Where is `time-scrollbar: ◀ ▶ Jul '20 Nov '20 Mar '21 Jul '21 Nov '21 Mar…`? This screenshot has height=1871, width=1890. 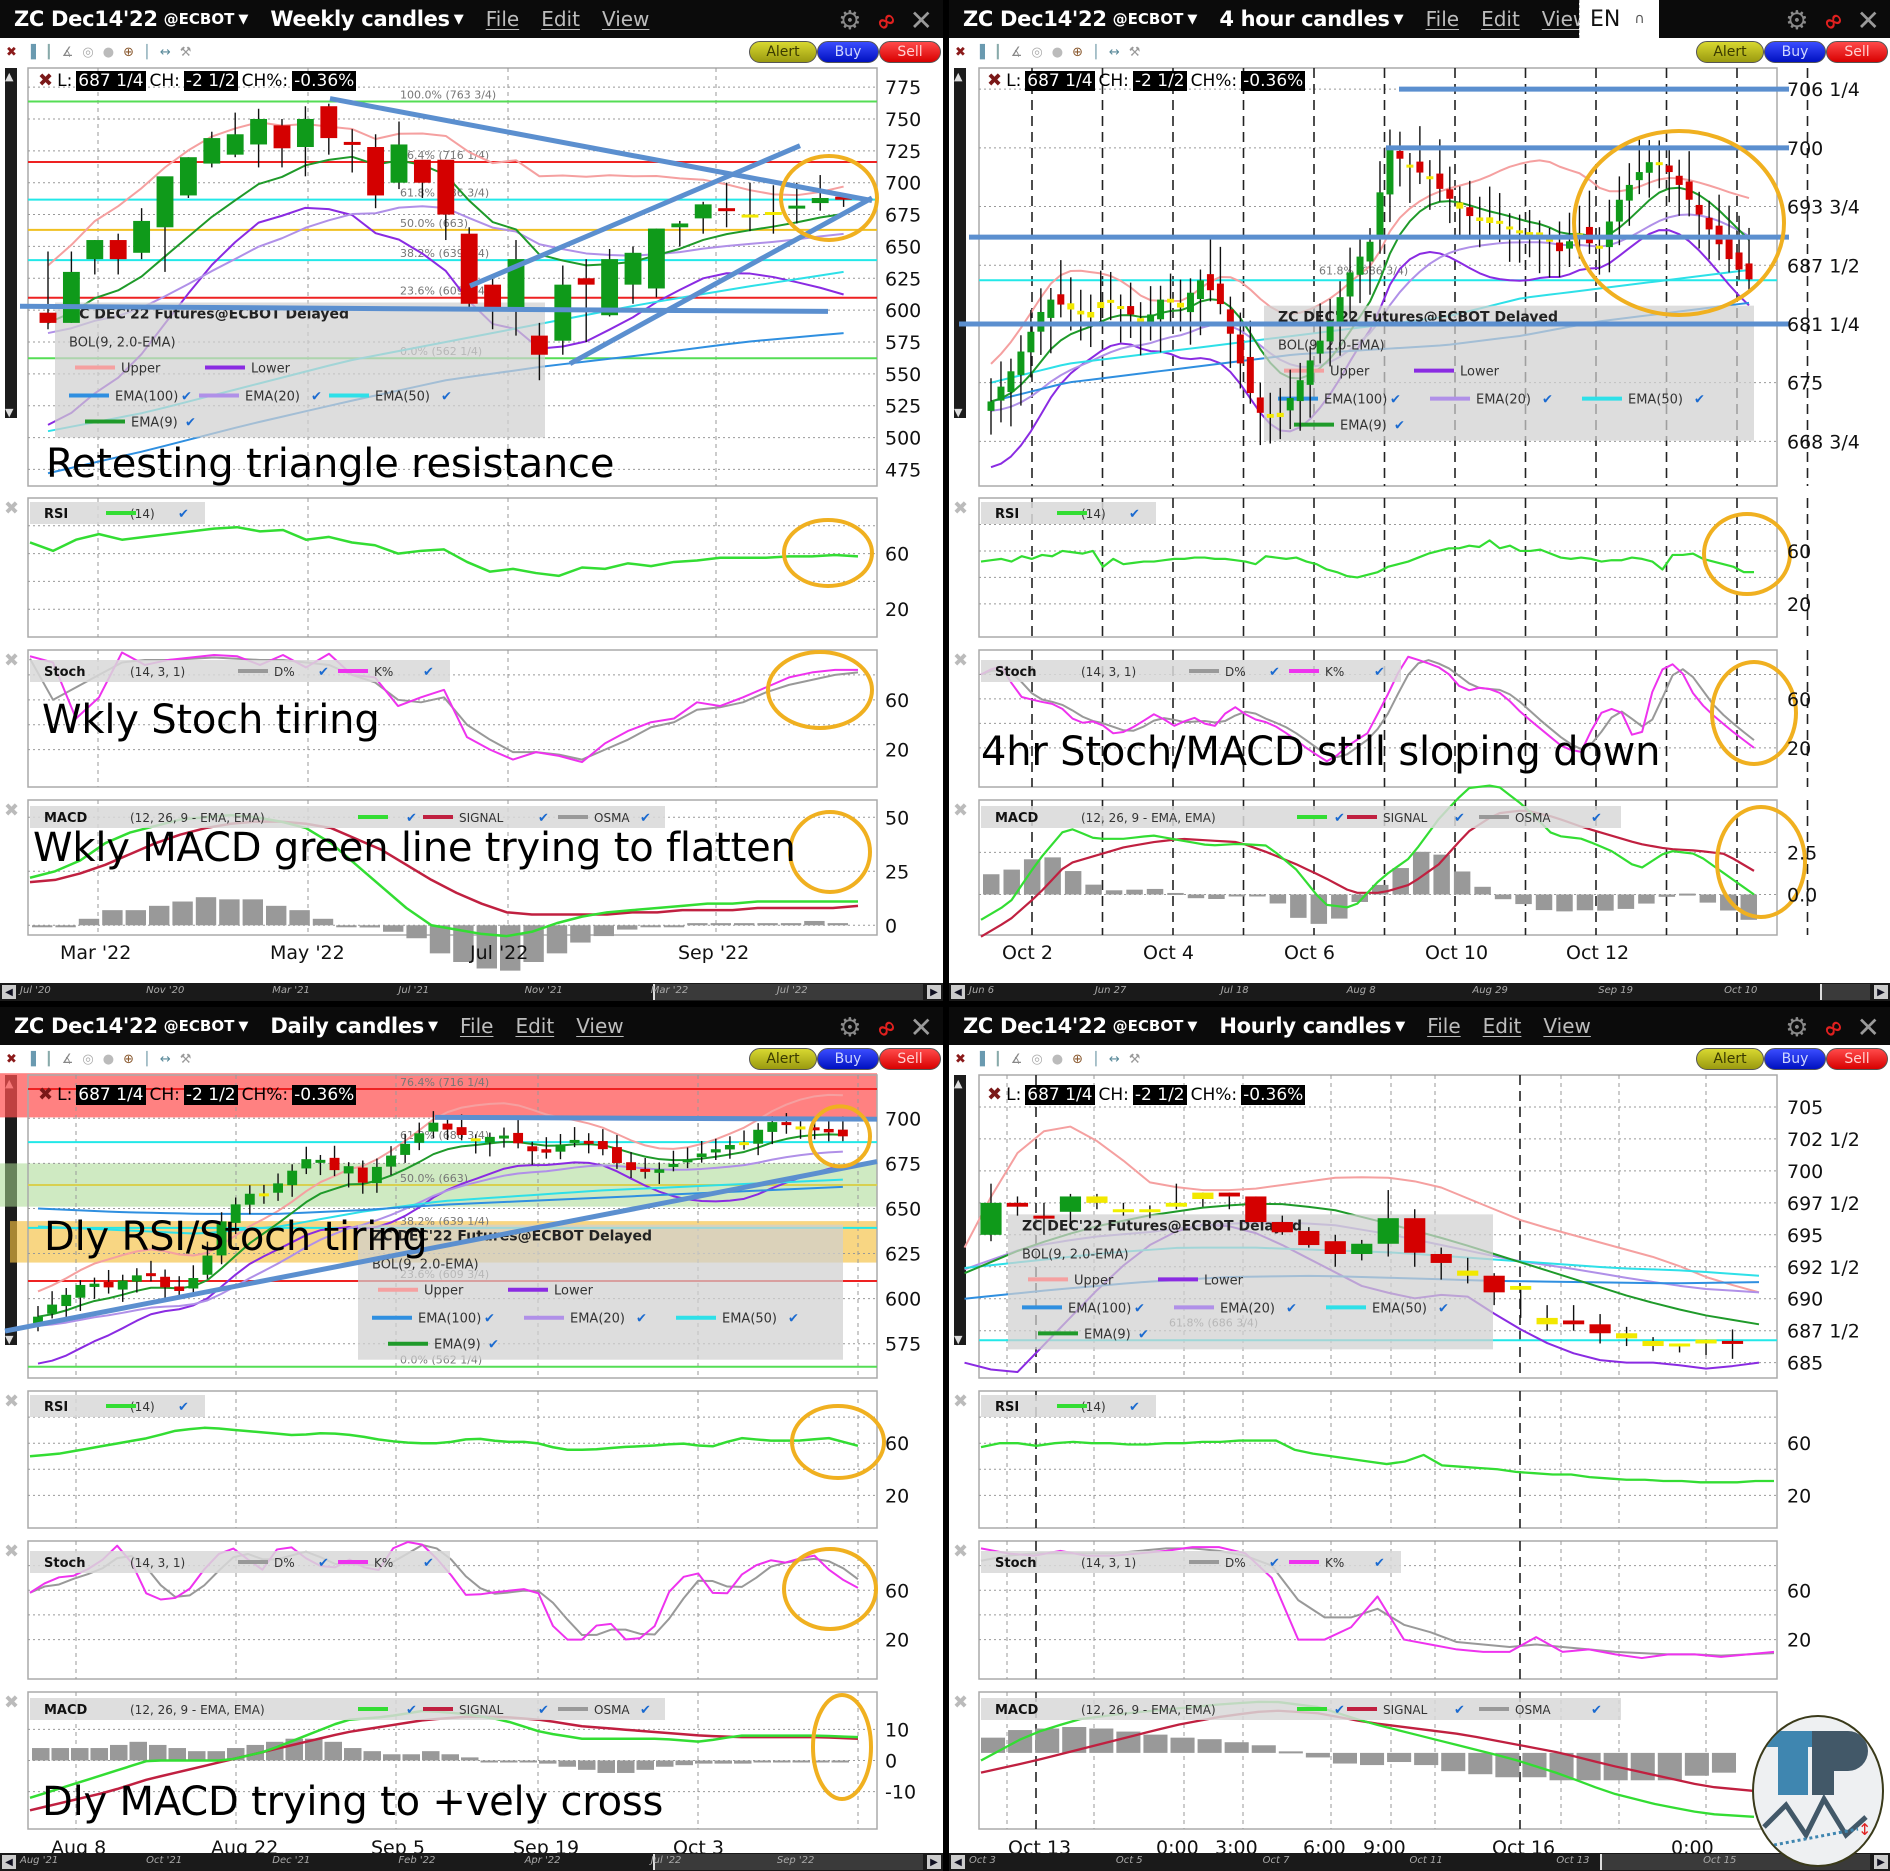
time-scrollbar: ◀ ▶ Jul '20 Nov '20 Mar '21 Jul '21 Nov '21 Mar… is located at coordinates (471, 992).